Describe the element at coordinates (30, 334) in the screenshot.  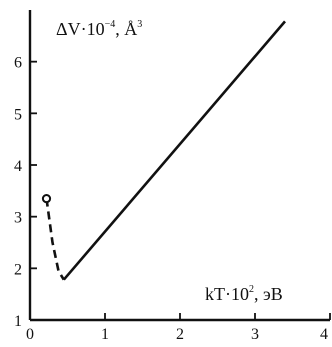
I see `x-tick-label: 0` at that location.